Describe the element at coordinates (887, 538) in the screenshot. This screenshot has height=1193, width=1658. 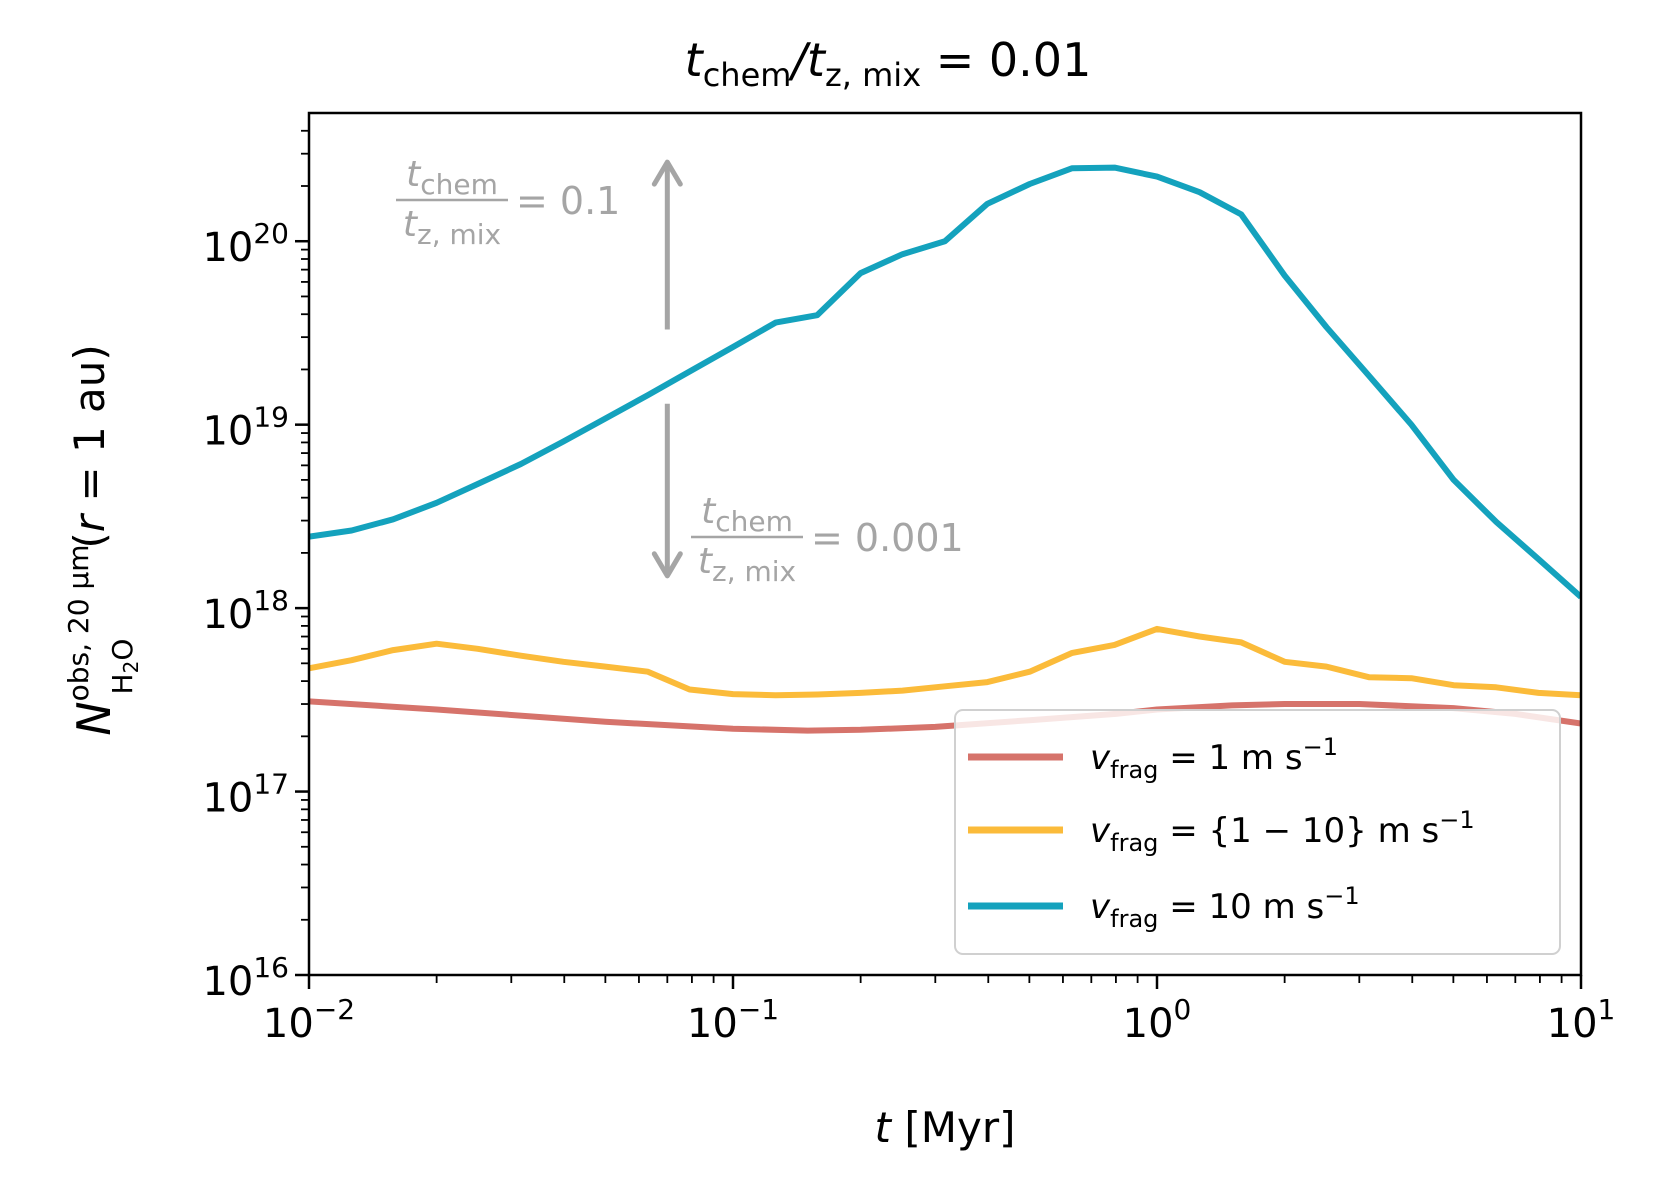
I see `annotation-down-value: = 0.001` at that location.